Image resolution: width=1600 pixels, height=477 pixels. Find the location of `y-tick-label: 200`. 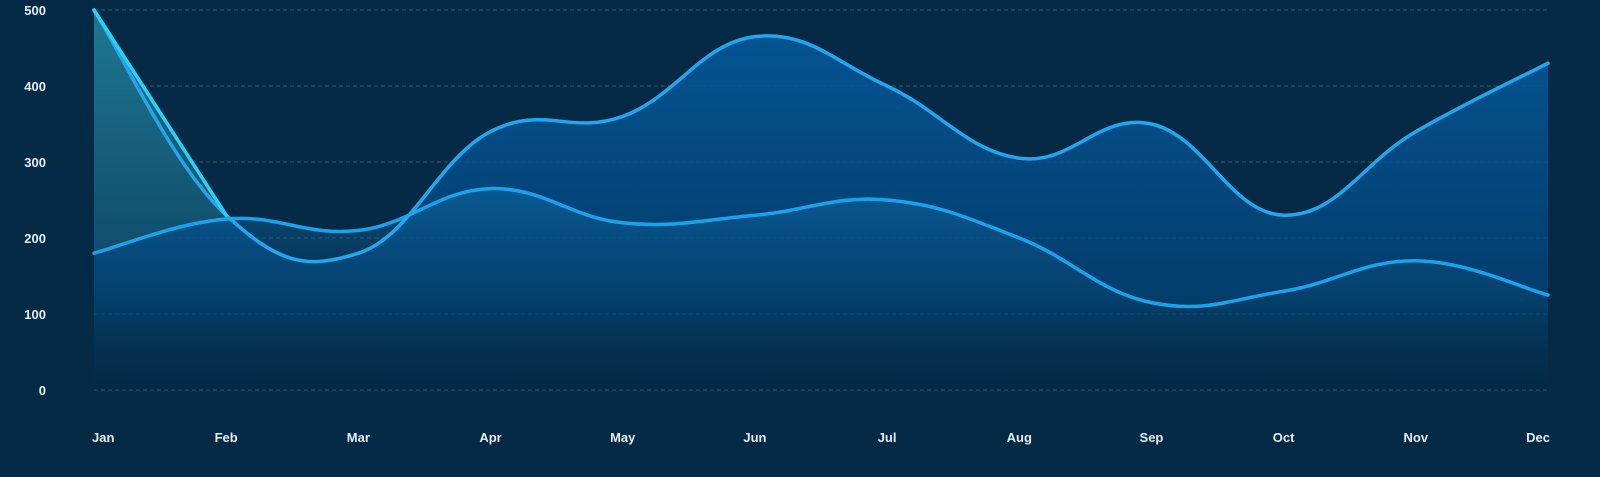

y-tick-label: 200 is located at coordinates (35, 238).